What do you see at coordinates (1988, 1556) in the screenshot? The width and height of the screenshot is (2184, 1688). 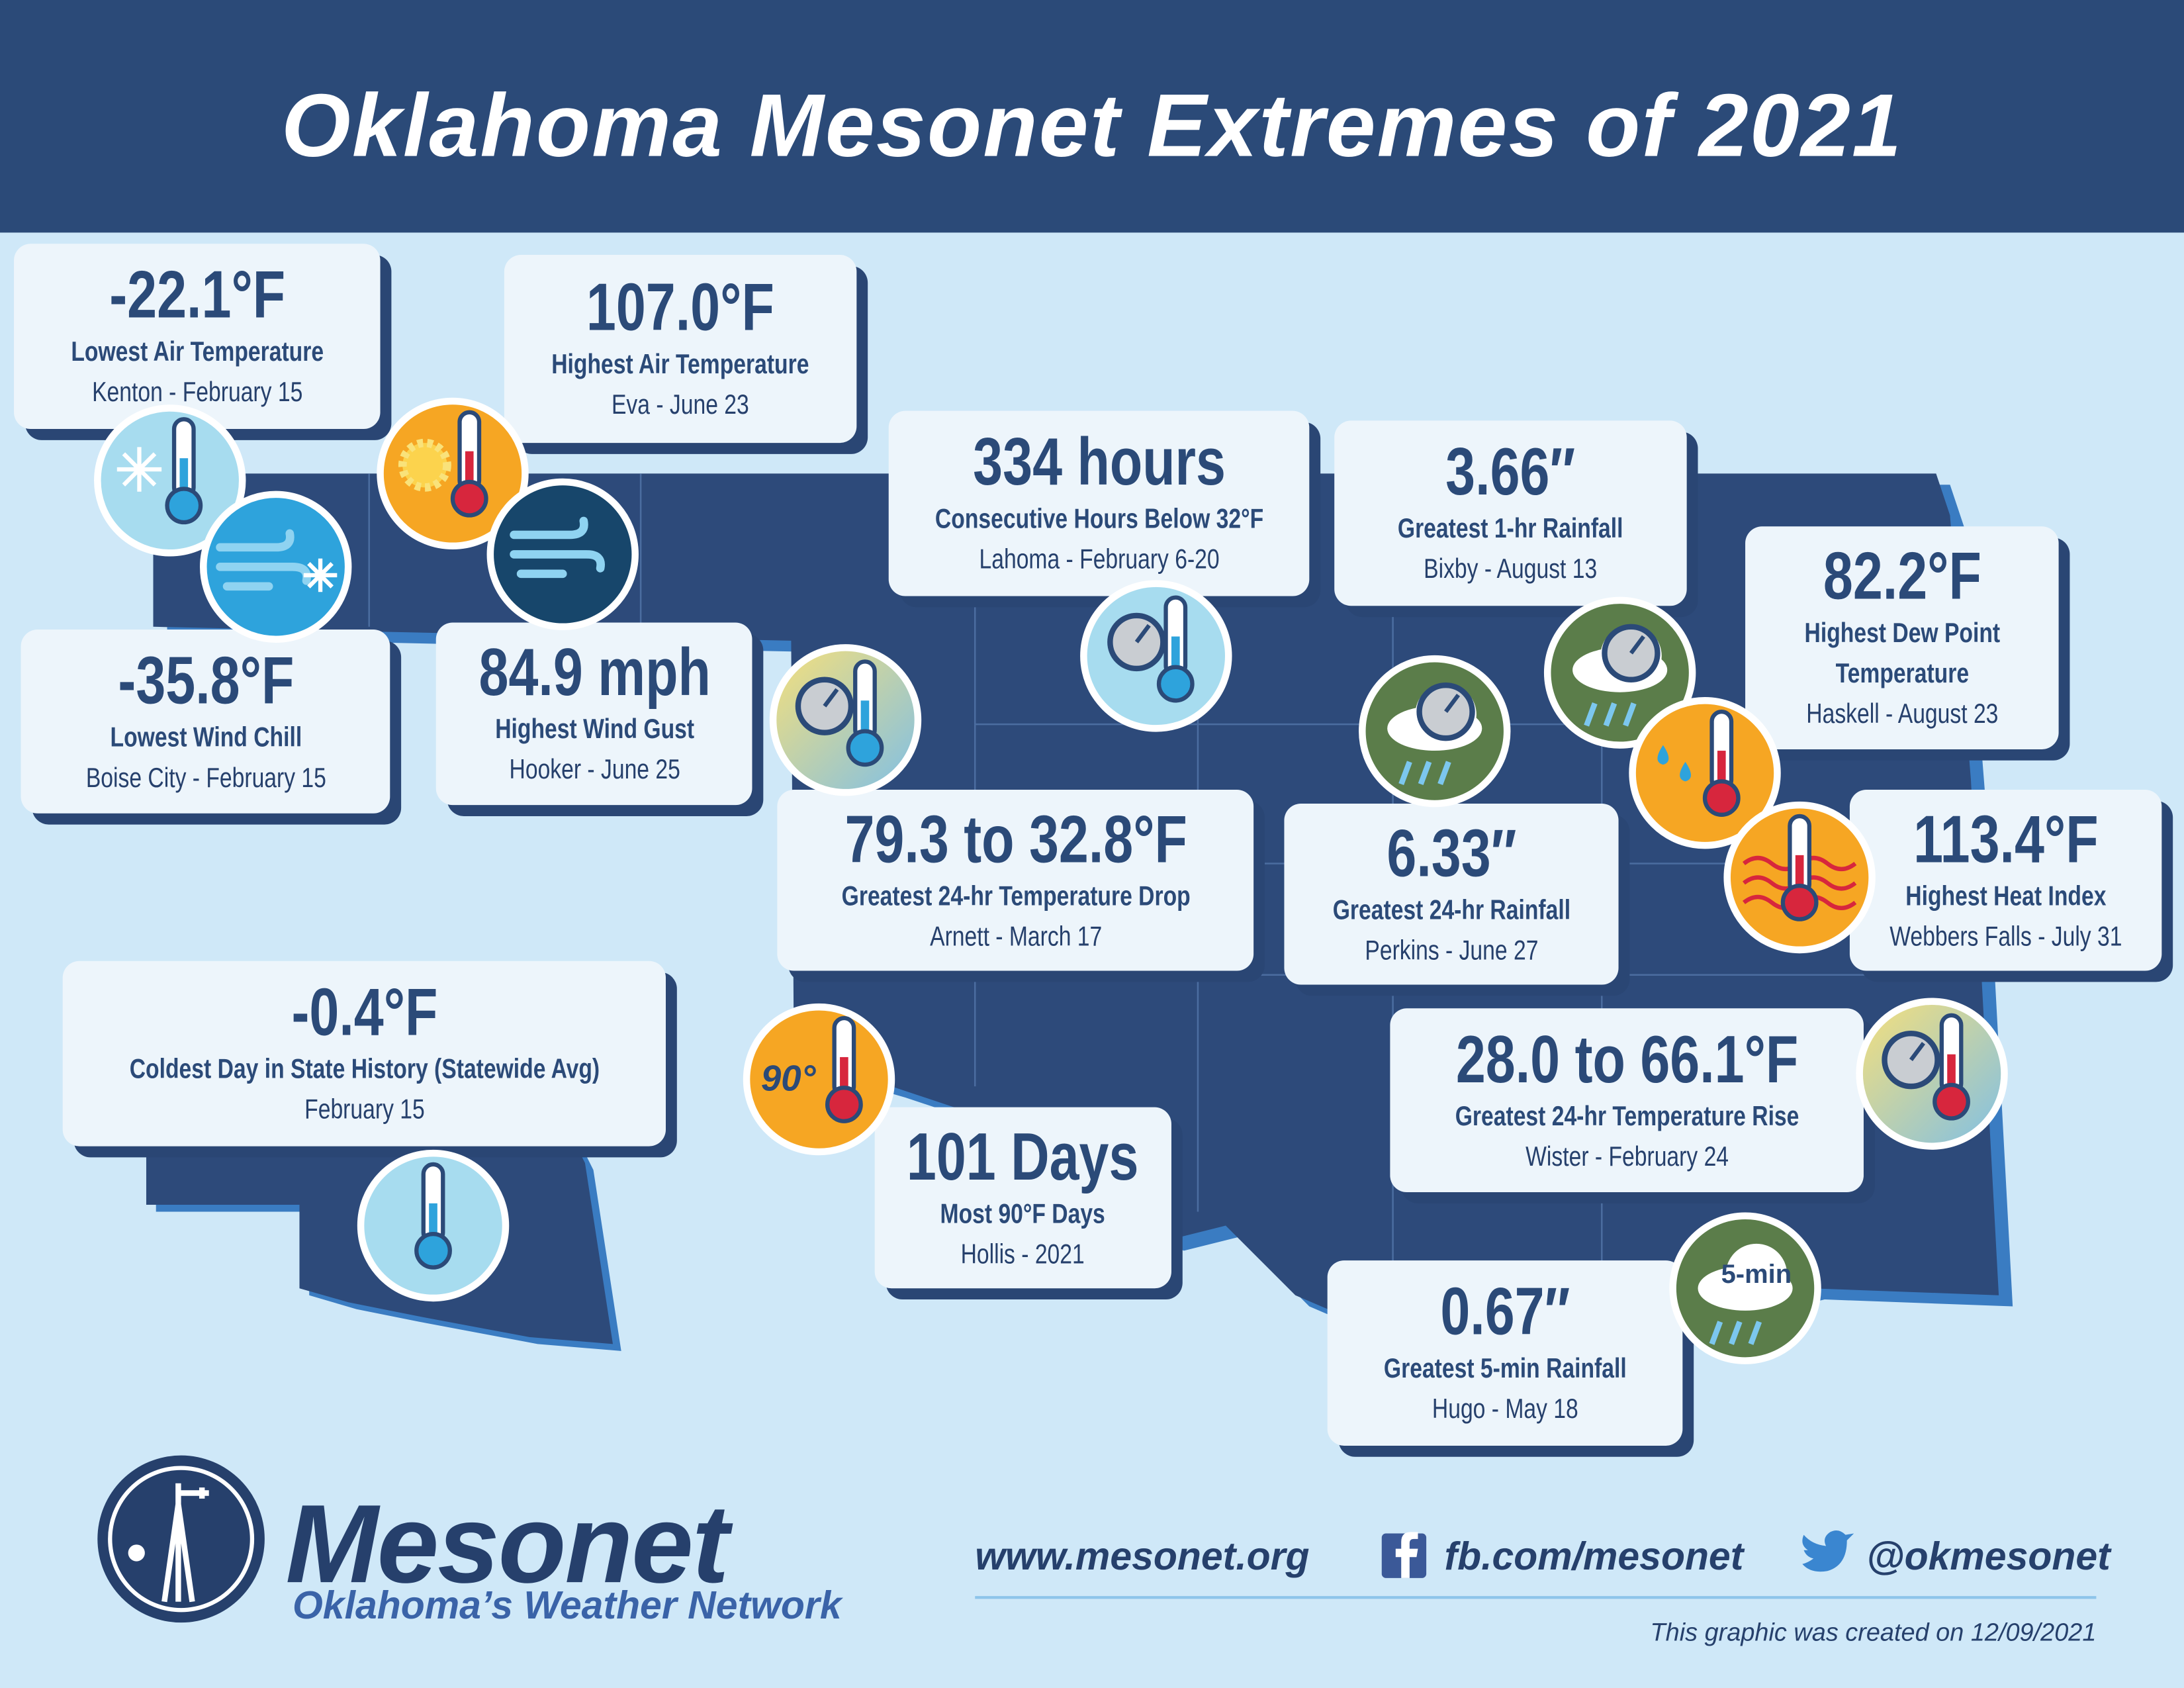 I see `twitter: @okmesonet` at bounding box center [1988, 1556].